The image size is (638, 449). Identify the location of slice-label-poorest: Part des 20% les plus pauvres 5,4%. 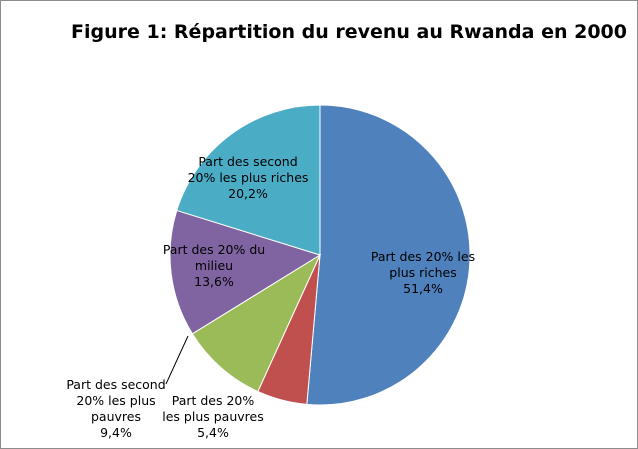
(213, 416).